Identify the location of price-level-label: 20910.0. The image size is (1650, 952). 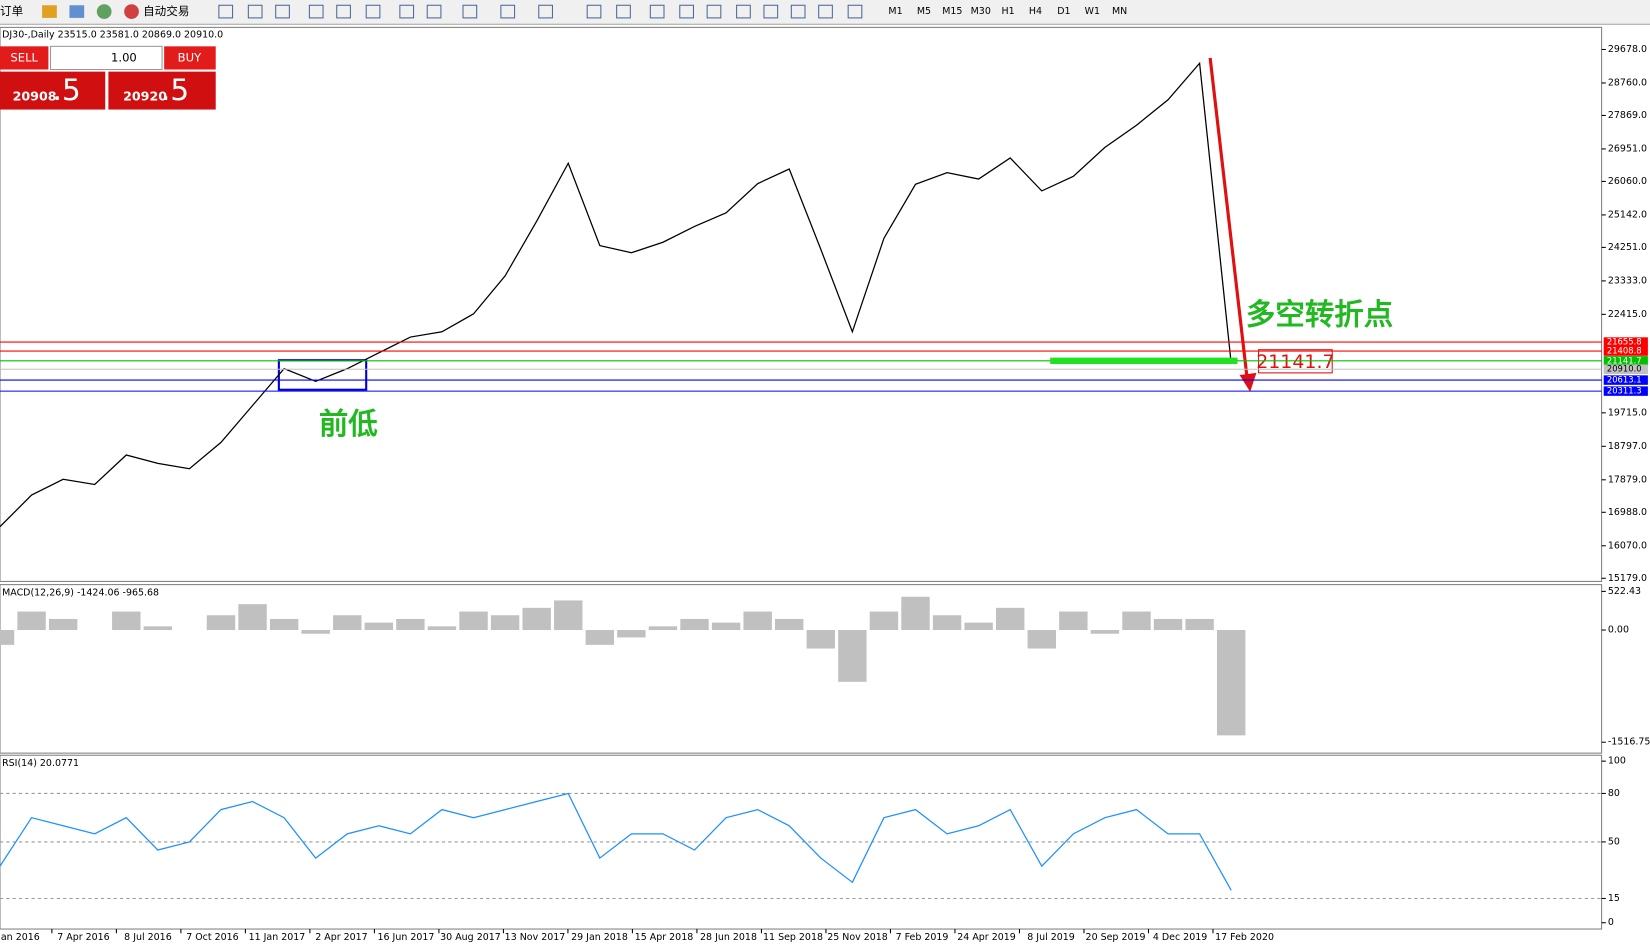
(1624, 369).